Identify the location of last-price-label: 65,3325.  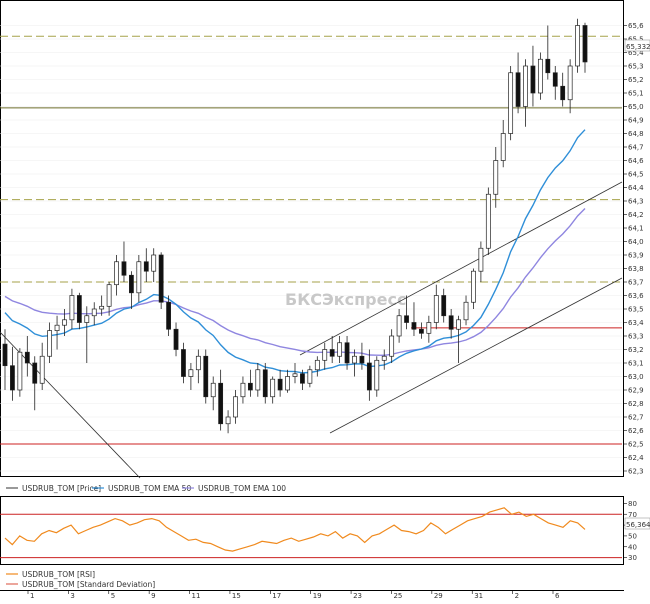
(638, 47).